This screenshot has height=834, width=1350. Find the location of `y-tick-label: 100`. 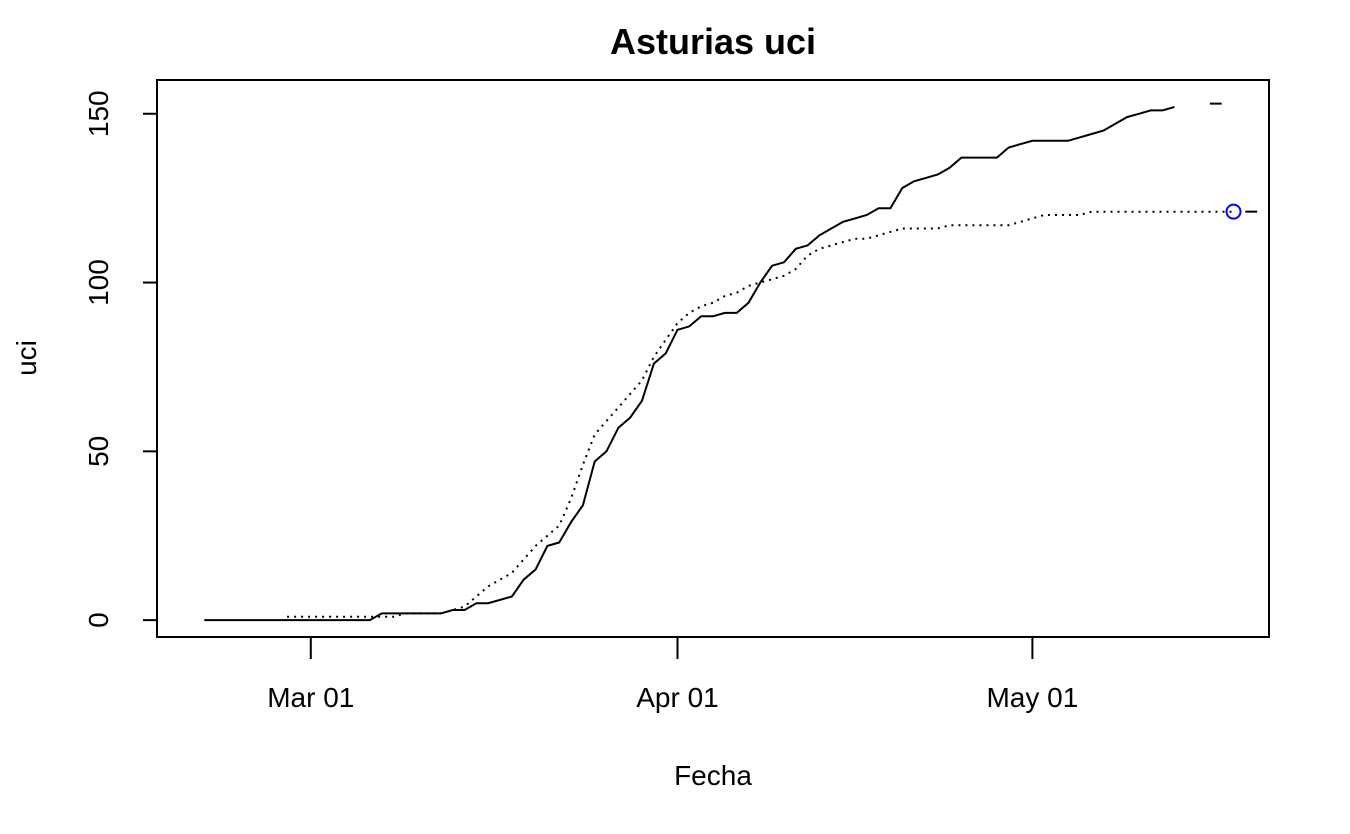

y-tick-label: 100 is located at coordinates (98, 282).